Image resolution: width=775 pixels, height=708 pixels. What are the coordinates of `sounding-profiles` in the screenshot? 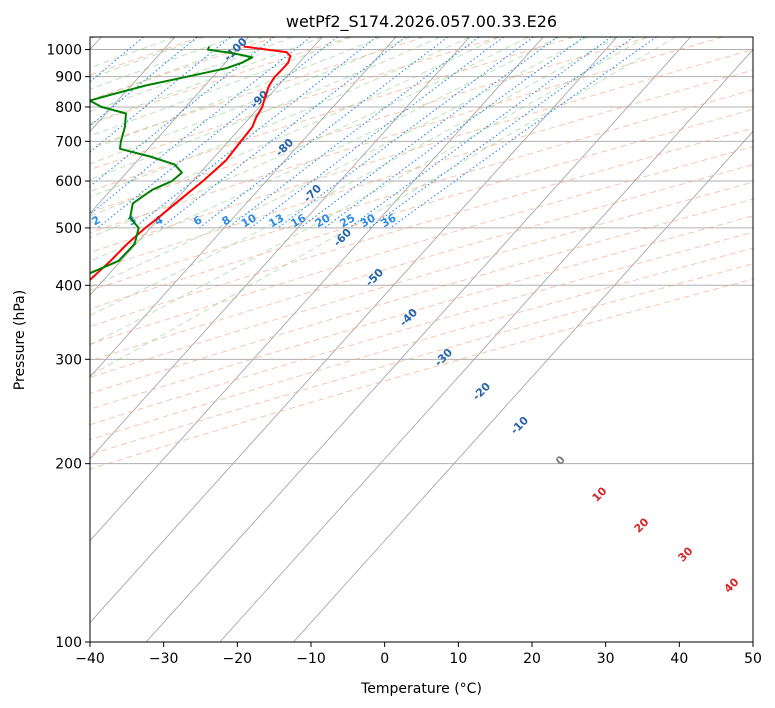 It's located at (191, 163).